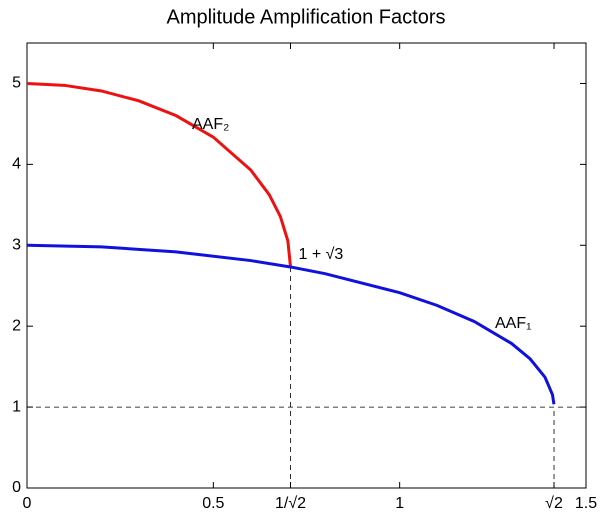 The image size is (604, 521). What do you see at coordinates (513, 323) in the screenshot?
I see `series-label: AAF₁` at bounding box center [513, 323].